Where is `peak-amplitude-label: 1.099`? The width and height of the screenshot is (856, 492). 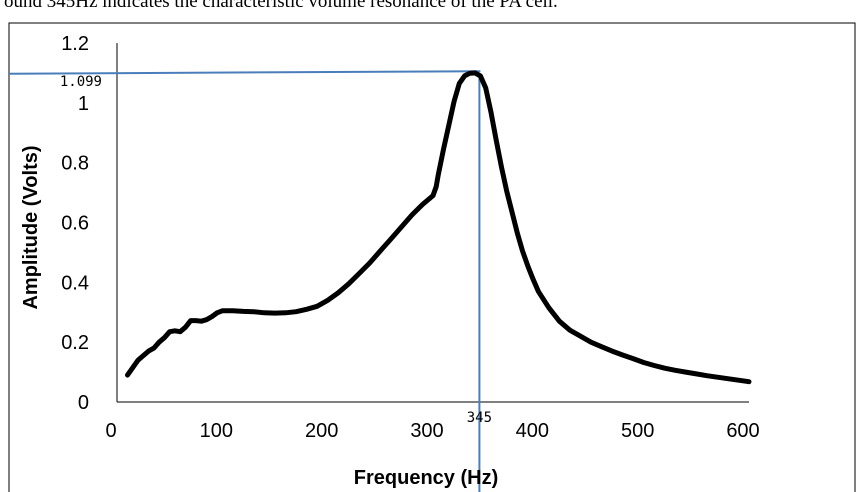
peak-amplitude-label: 1.099 is located at coordinates (81, 82).